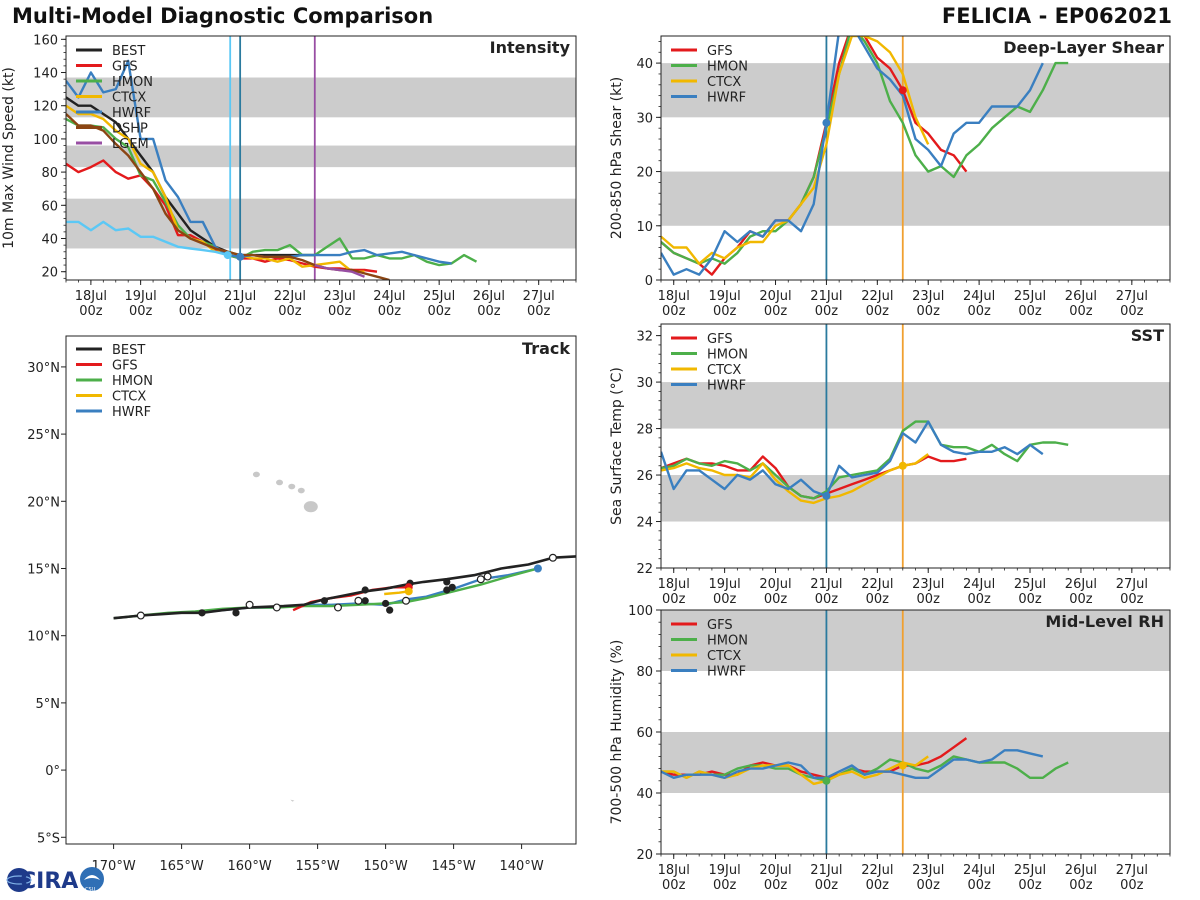  Describe the element at coordinates (1083, 47) in the screenshot. I see `panel-title: Deep-Layer Shear` at that location.